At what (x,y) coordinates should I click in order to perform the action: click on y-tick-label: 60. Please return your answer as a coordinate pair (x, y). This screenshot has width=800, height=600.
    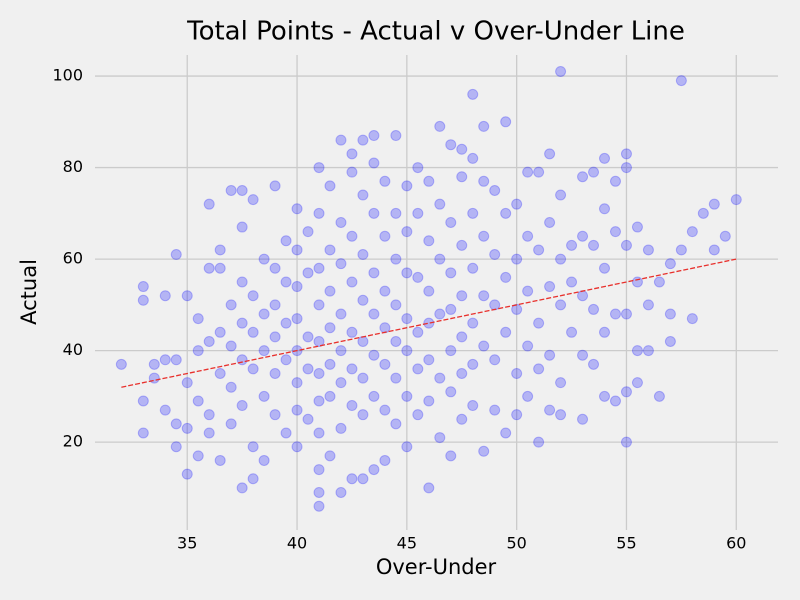
    Looking at the image, I should click on (73, 258).